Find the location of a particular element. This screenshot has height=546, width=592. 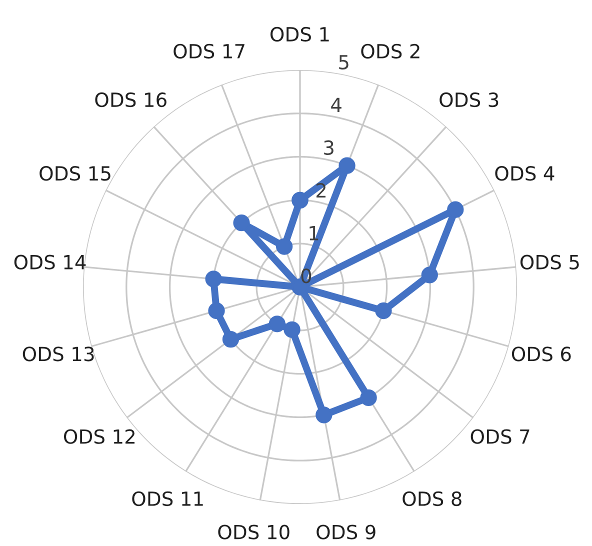

spoke-label: ODS 12 is located at coordinates (99, 436).